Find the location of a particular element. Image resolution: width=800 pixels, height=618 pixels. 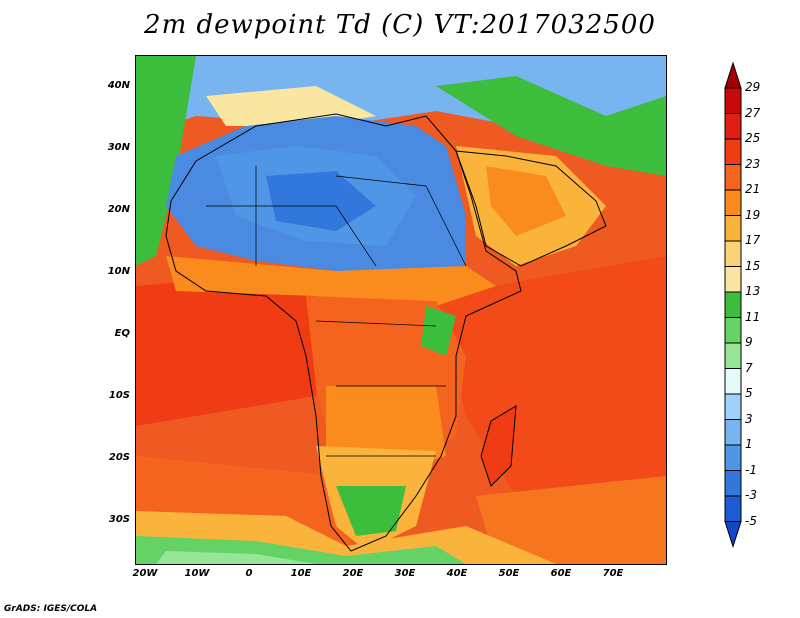

colorbar-svg is located at coordinates (733, 305).